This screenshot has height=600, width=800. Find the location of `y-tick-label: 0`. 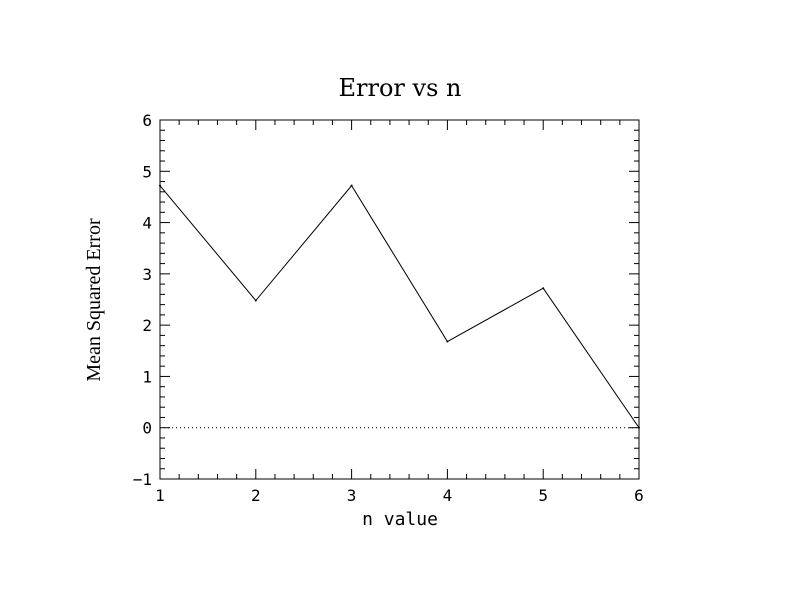

y-tick-label: 0 is located at coordinates (147, 428).